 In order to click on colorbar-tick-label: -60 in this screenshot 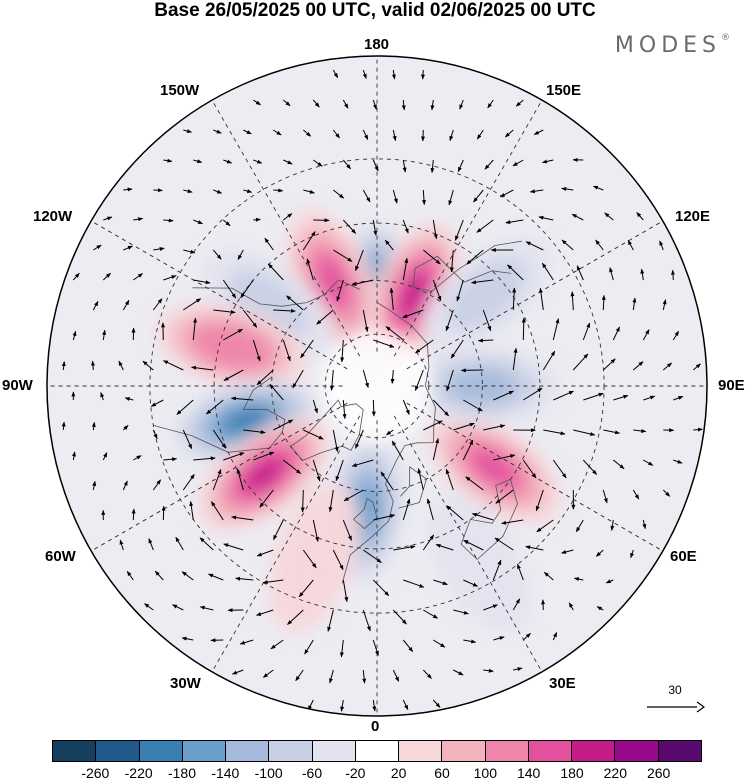, I will do `click(312, 773)`.